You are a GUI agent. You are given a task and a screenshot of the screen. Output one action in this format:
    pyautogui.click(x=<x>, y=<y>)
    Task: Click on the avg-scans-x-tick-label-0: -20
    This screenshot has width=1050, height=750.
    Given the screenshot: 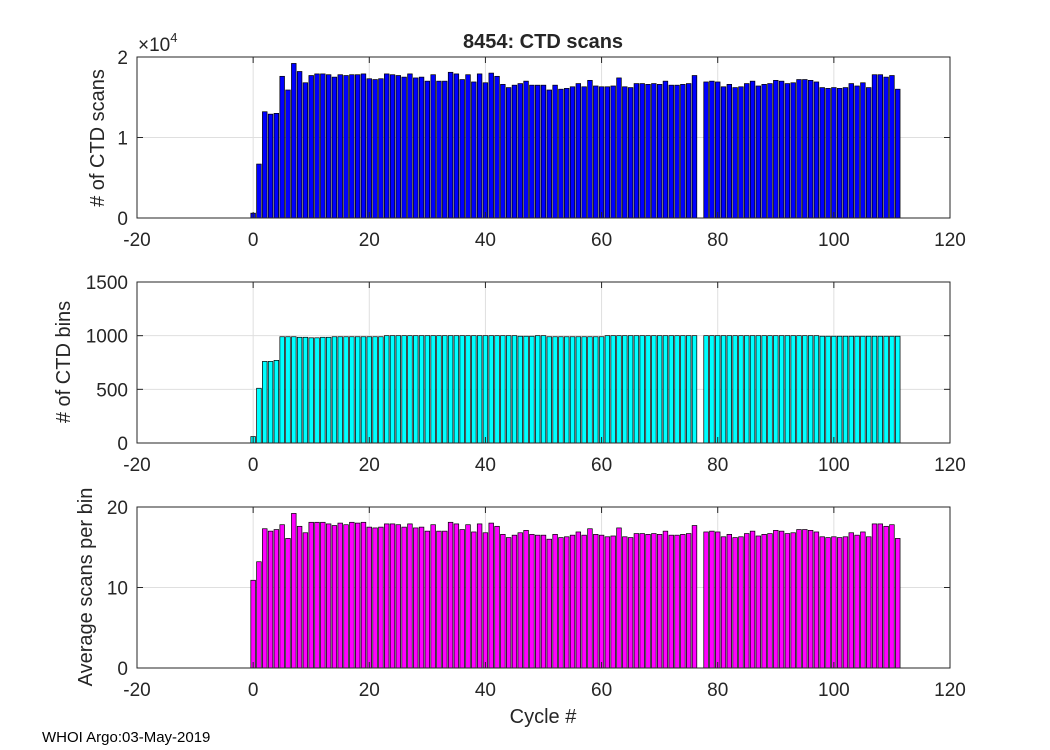 What is the action you would take?
    pyautogui.click(x=136, y=690)
    